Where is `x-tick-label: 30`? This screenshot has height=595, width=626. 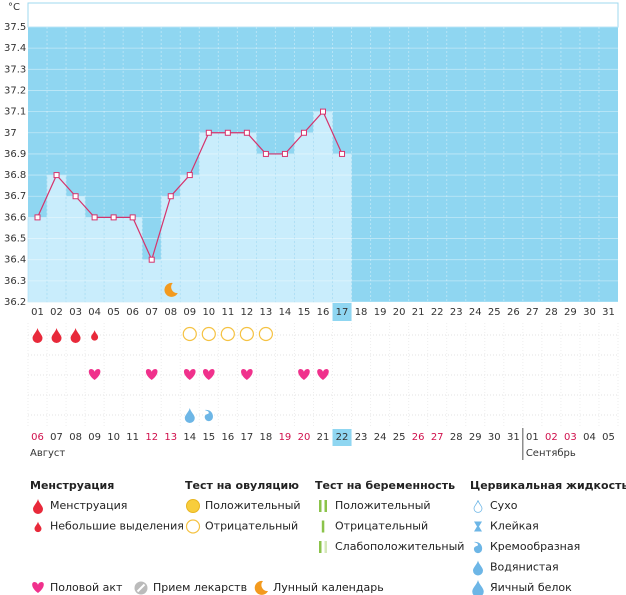
x-tick-label: 30 is located at coordinates (589, 312).